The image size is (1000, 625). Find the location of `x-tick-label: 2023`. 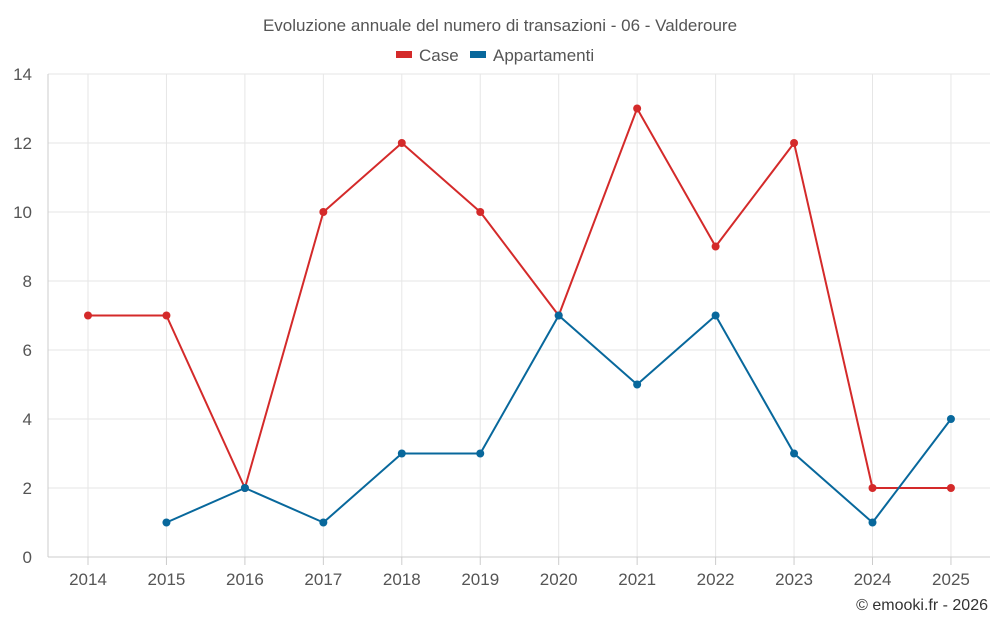

x-tick-label: 2023 is located at coordinates (794, 579).